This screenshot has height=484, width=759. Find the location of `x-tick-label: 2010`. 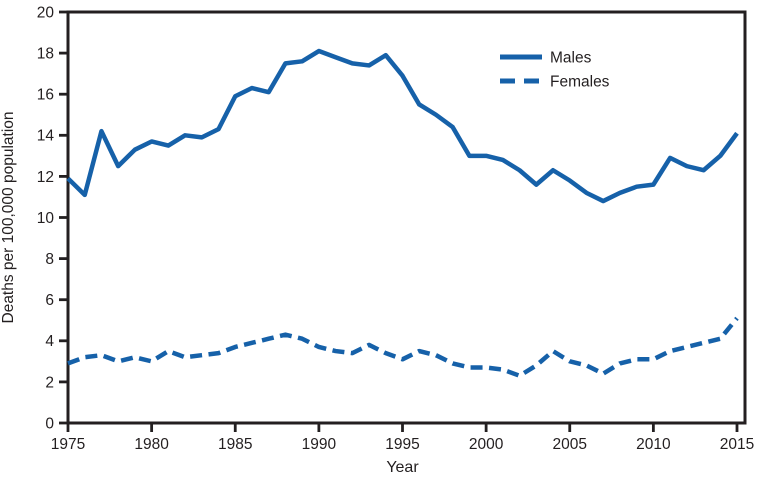

x-tick-label: 2010 is located at coordinates (653, 444).